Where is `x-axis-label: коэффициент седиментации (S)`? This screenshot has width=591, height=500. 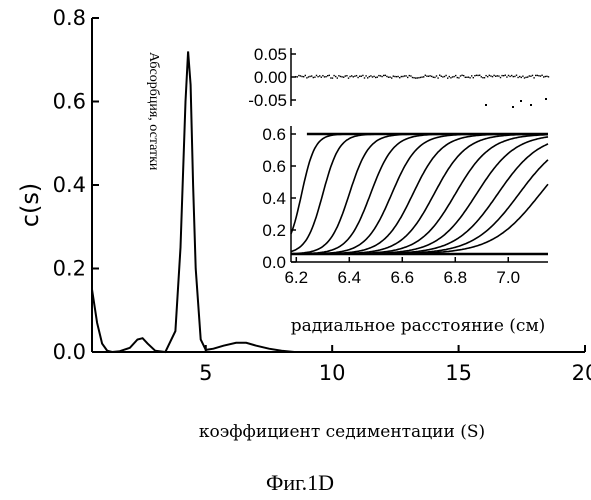
x-axis-label: коэффициент седиментации (S) is located at coordinates (342, 432).